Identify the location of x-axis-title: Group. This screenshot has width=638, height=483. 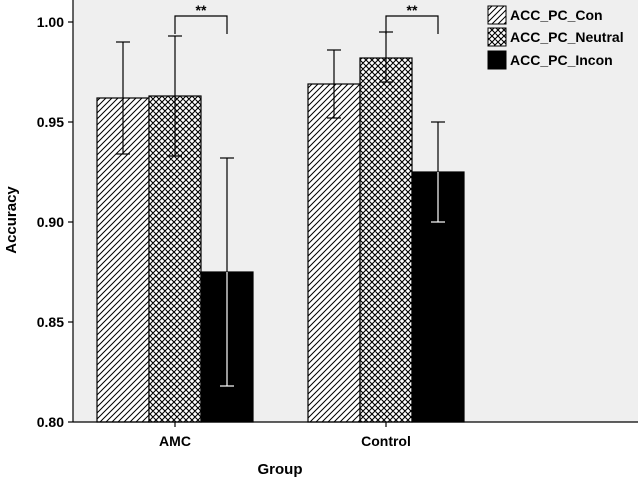
(280, 469).